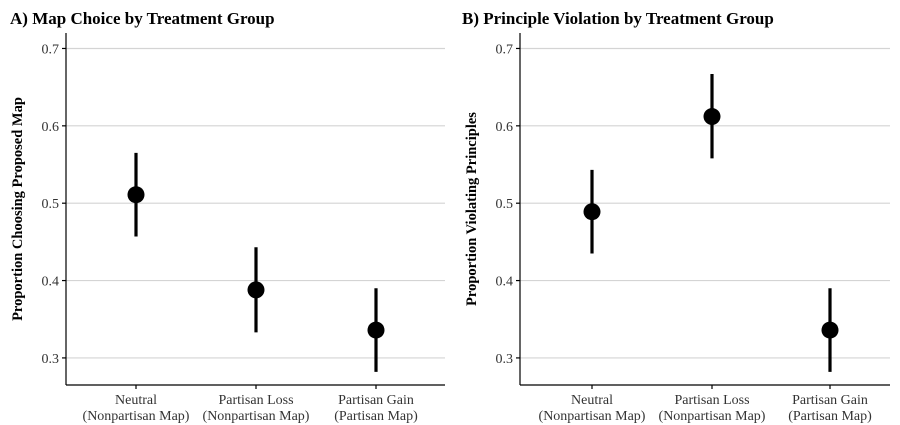 The height and width of the screenshot is (425, 900). What do you see at coordinates (18, 209) in the screenshot?
I see `y-axis-label: Proportion Choosing Proposed Map` at bounding box center [18, 209].